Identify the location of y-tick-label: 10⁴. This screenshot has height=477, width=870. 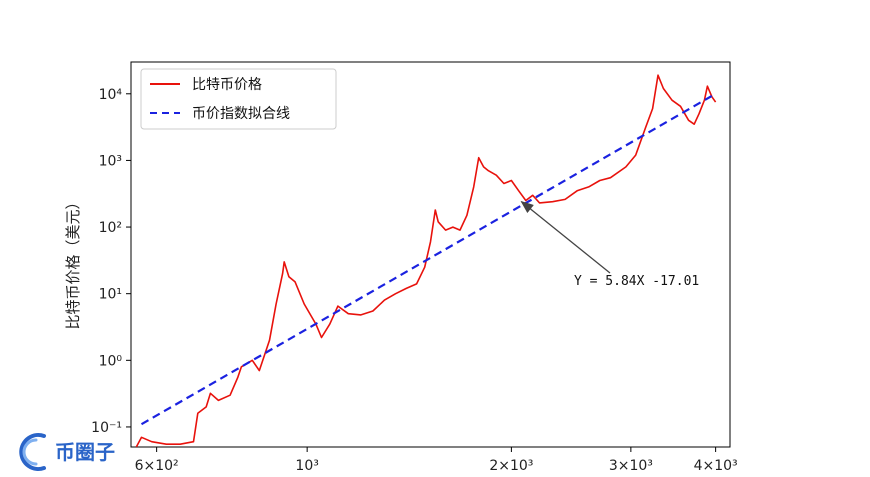
(111, 95).